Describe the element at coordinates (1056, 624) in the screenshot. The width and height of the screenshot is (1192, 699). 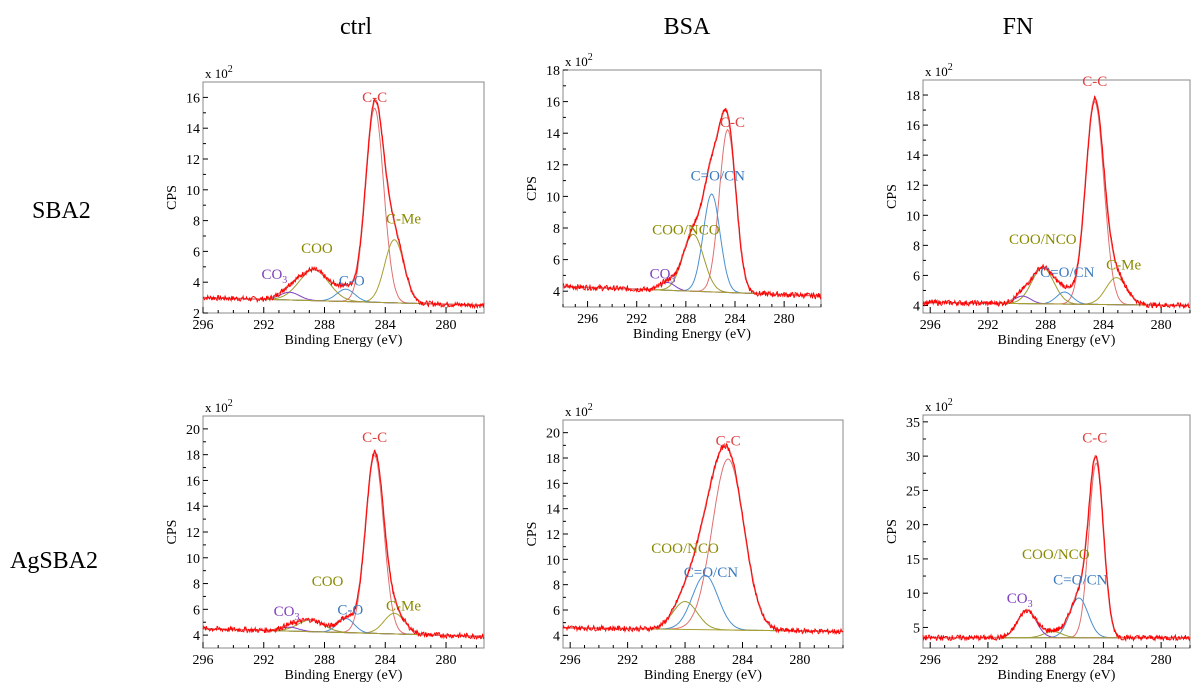
I see `component-curve-co3` at that location.